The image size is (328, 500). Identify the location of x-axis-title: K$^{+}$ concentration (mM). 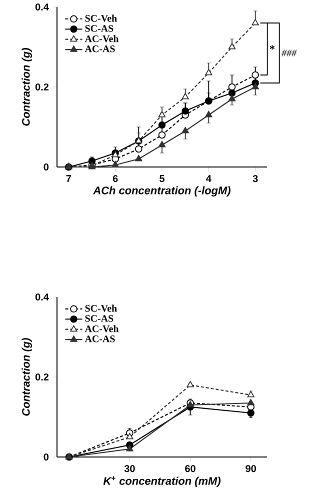
(161, 481).